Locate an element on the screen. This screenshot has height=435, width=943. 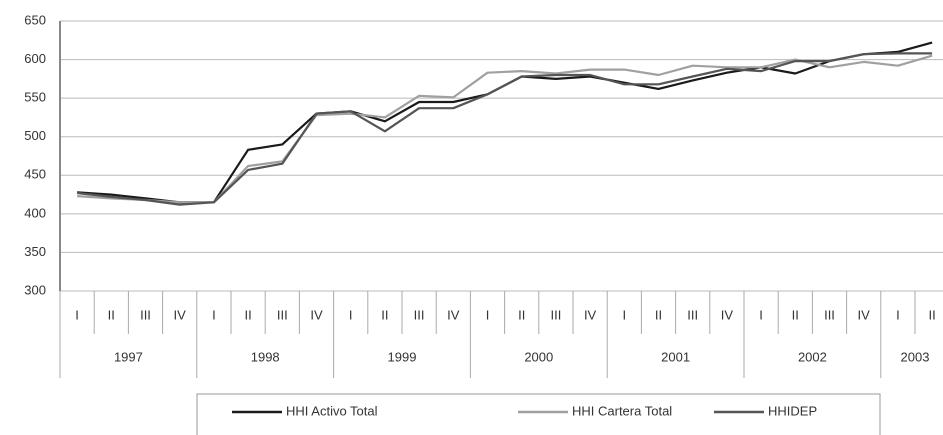
y-tick-label: 550 is located at coordinates (35, 97).